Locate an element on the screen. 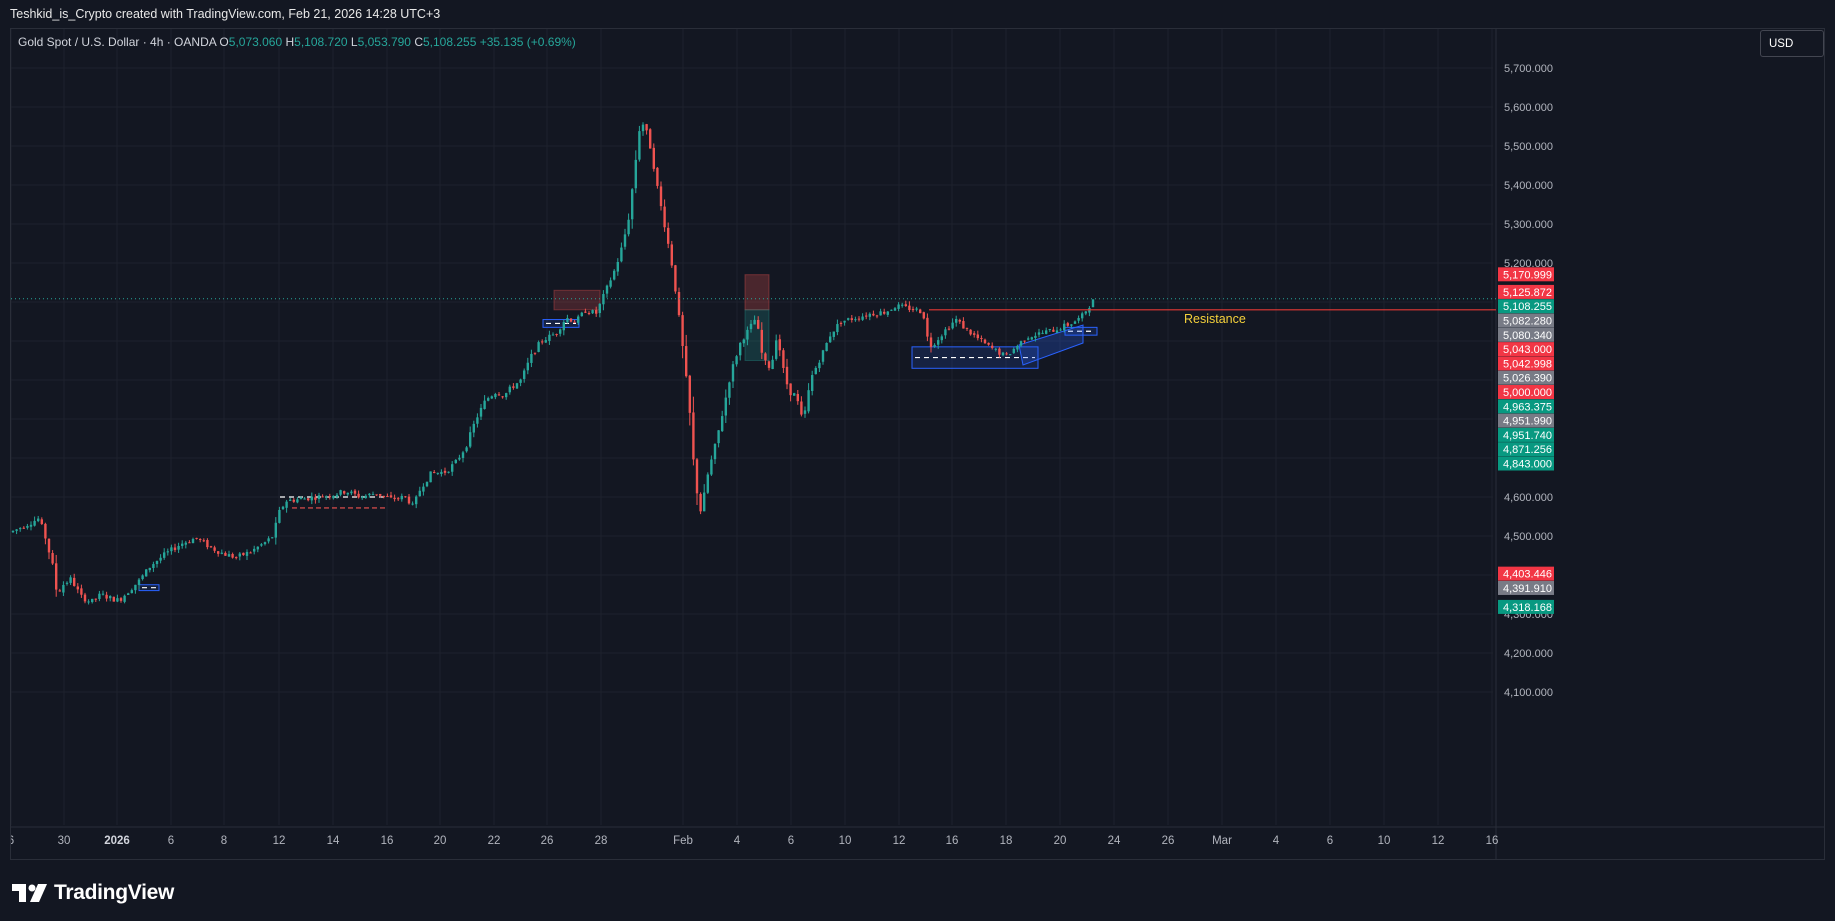 The height and width of the screenshot is (921, 1835). price-label-text: 4,391.910 is located at coordinates (1527, 589).